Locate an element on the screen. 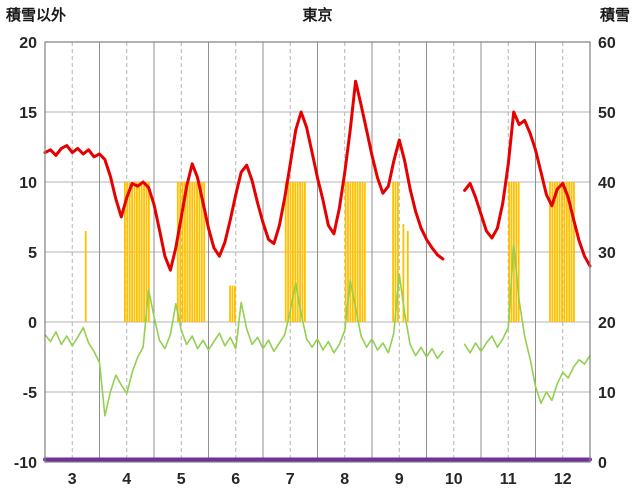 The image size is (636, 501). svg-text: 15 is located at coordinates (28, 113).